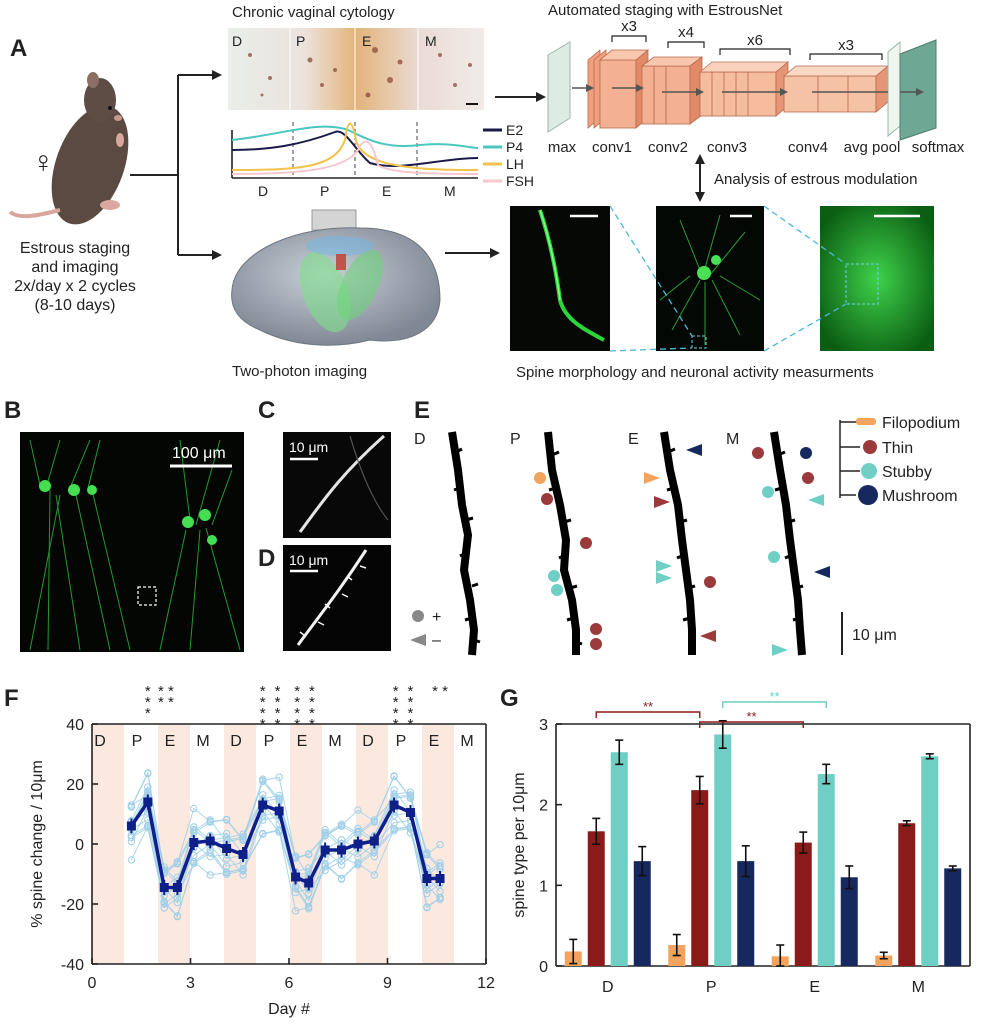 Image resolution: width=984 pixels, height=1024 pixels. I want to click on cytology-stage-label: D, so click(237, 41).